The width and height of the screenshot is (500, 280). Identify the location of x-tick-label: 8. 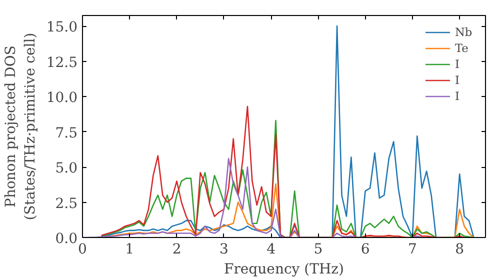
(459, 250).